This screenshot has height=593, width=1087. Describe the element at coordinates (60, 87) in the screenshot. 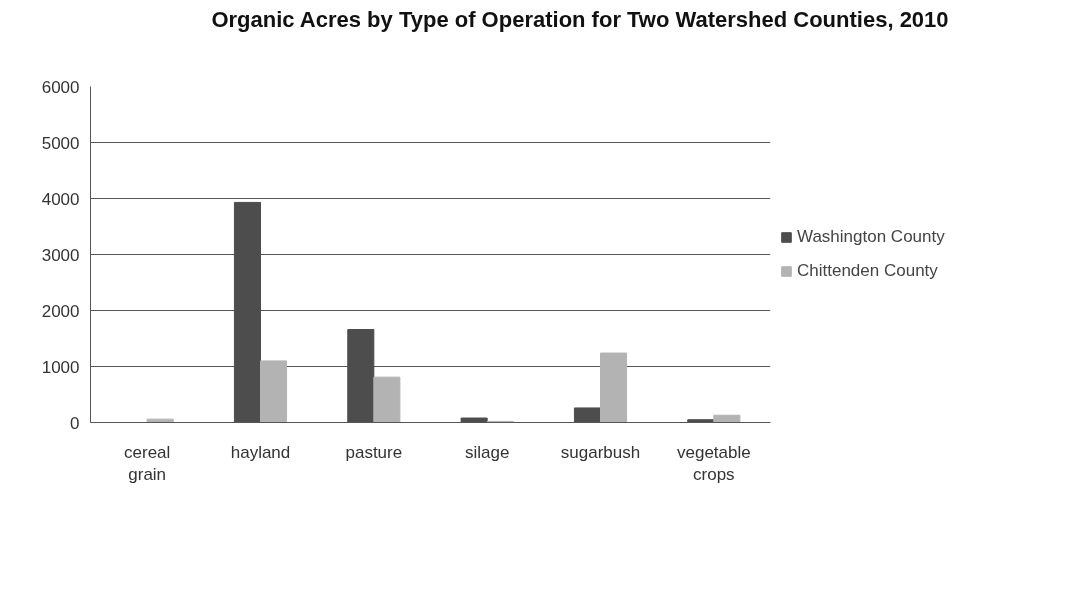

I see `y-tick-label: 6000` at that location.